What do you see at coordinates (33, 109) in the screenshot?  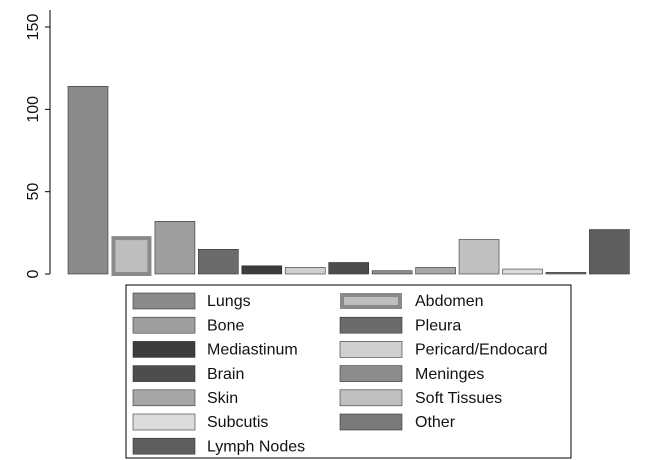 I see `y-tick-label: 100` at bounding box center [33, 109].